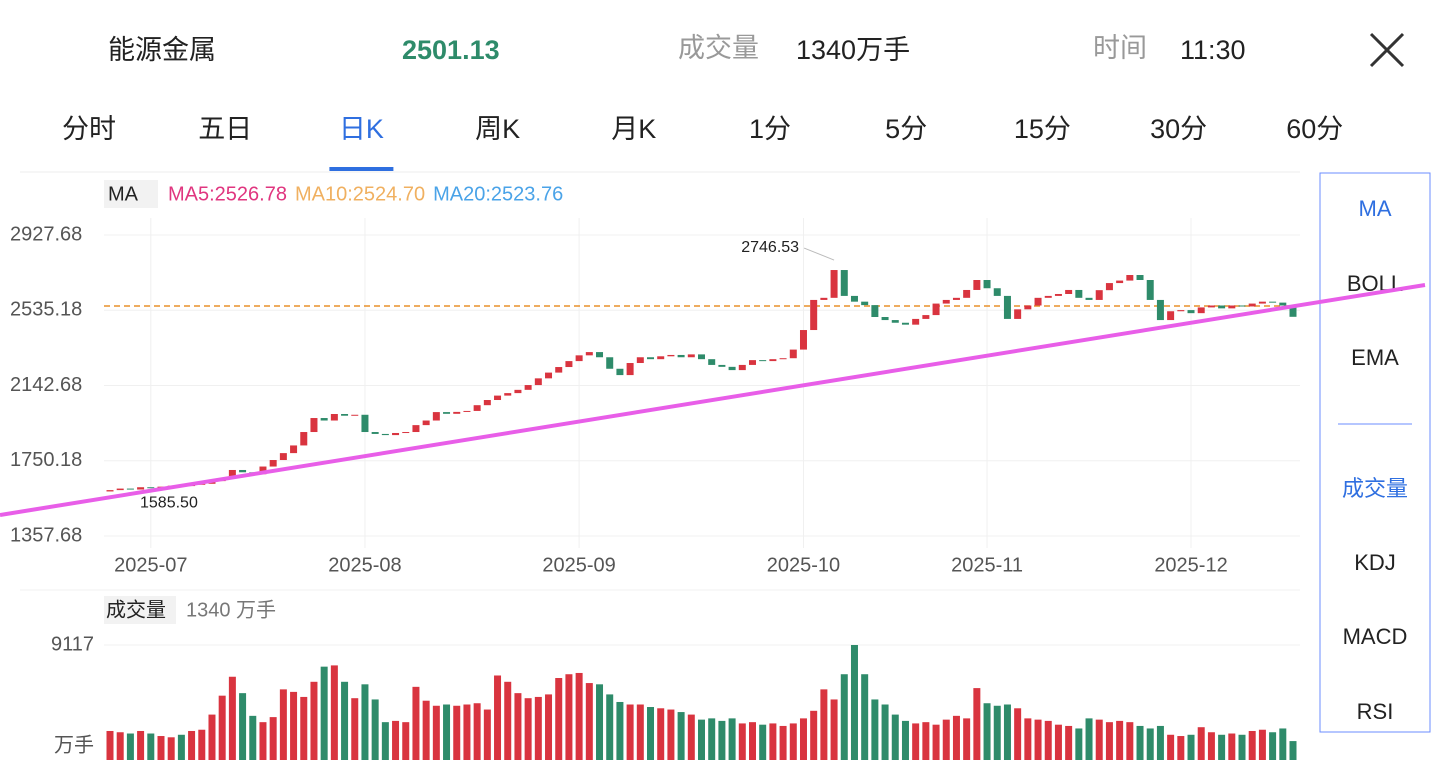 This screenshot has height=762, width=1431. I want to click on tab: 月K, so click(633, 129).